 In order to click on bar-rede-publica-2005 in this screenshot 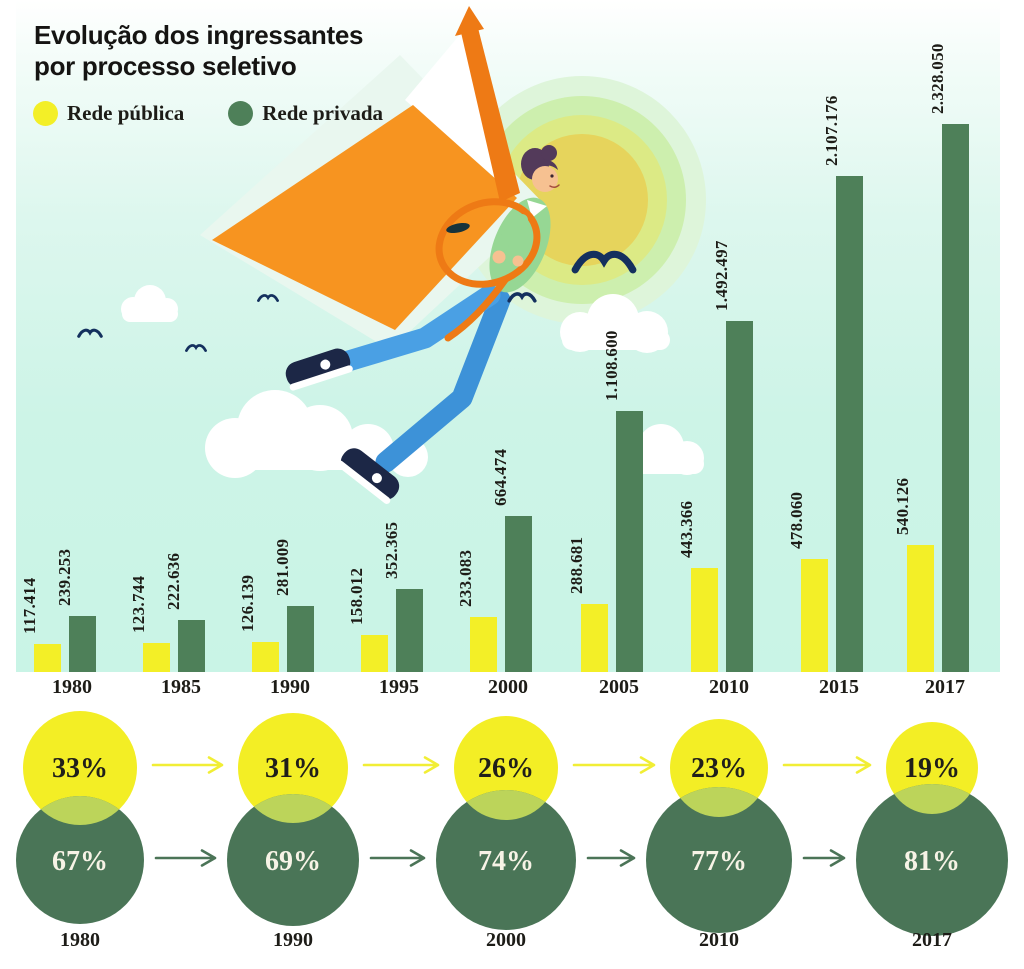, I will do `click(594, 638)`.